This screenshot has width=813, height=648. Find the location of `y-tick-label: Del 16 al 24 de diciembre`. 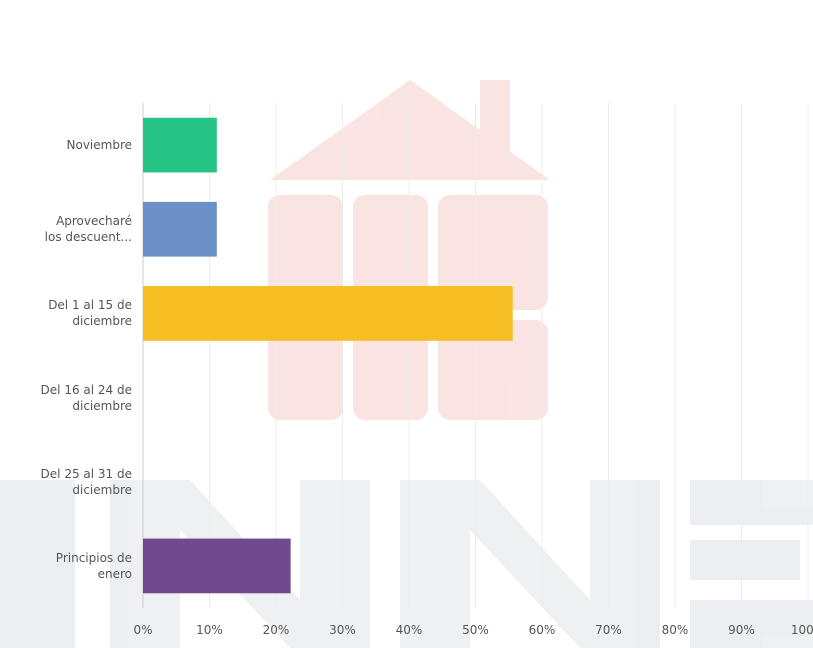

y-tick-label: Del 16 al 24 de diciembre is located at coordinates (86, 397).